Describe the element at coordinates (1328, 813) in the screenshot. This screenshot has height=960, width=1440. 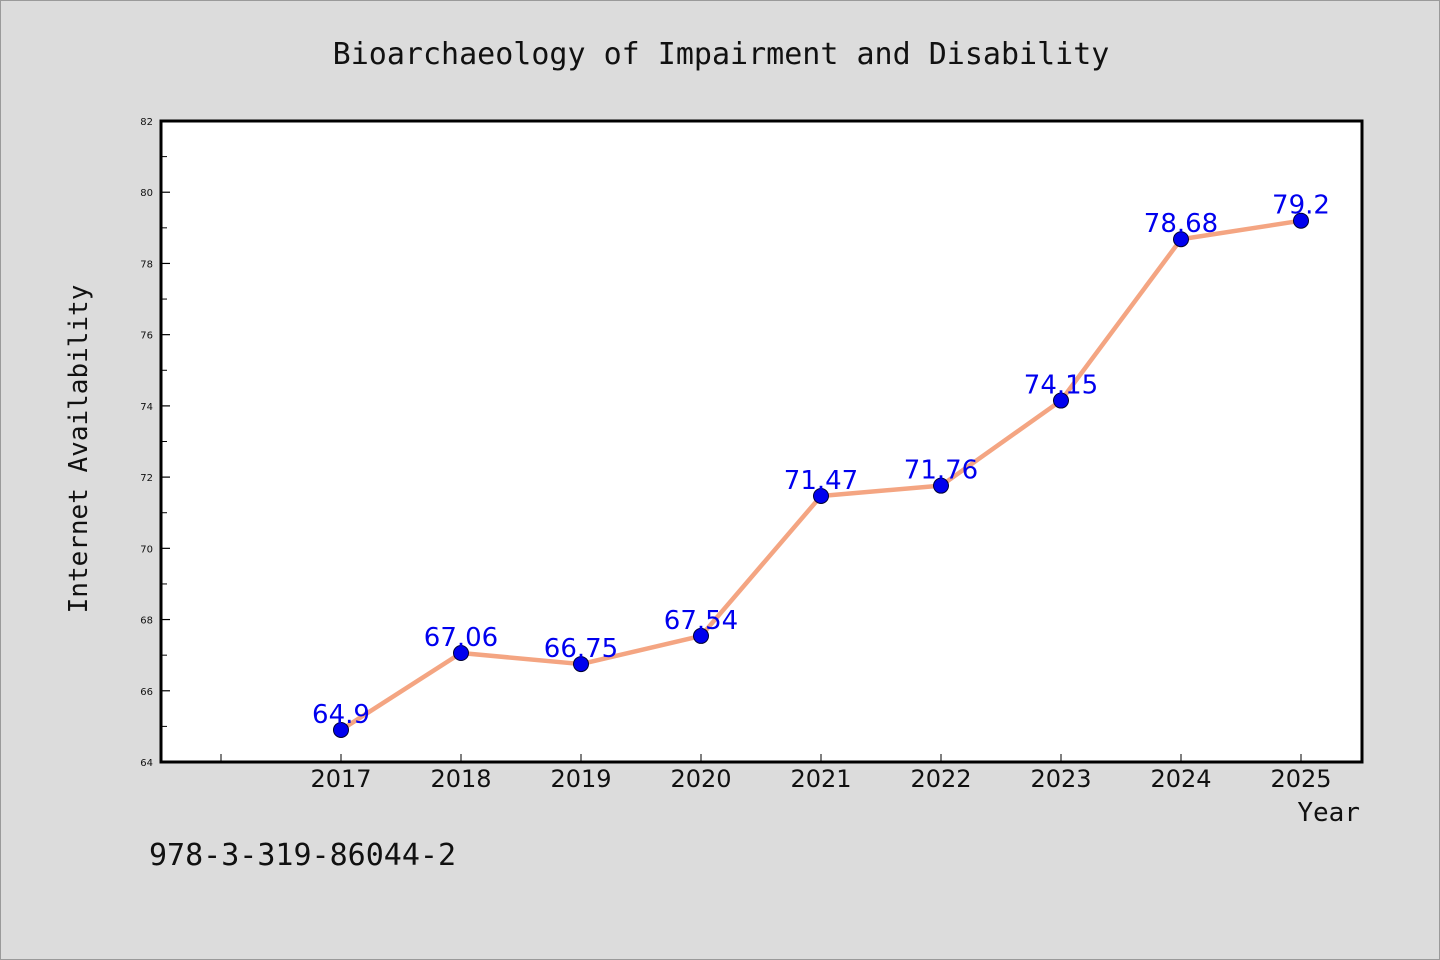
I see `x-axis-label: Year` at that location.